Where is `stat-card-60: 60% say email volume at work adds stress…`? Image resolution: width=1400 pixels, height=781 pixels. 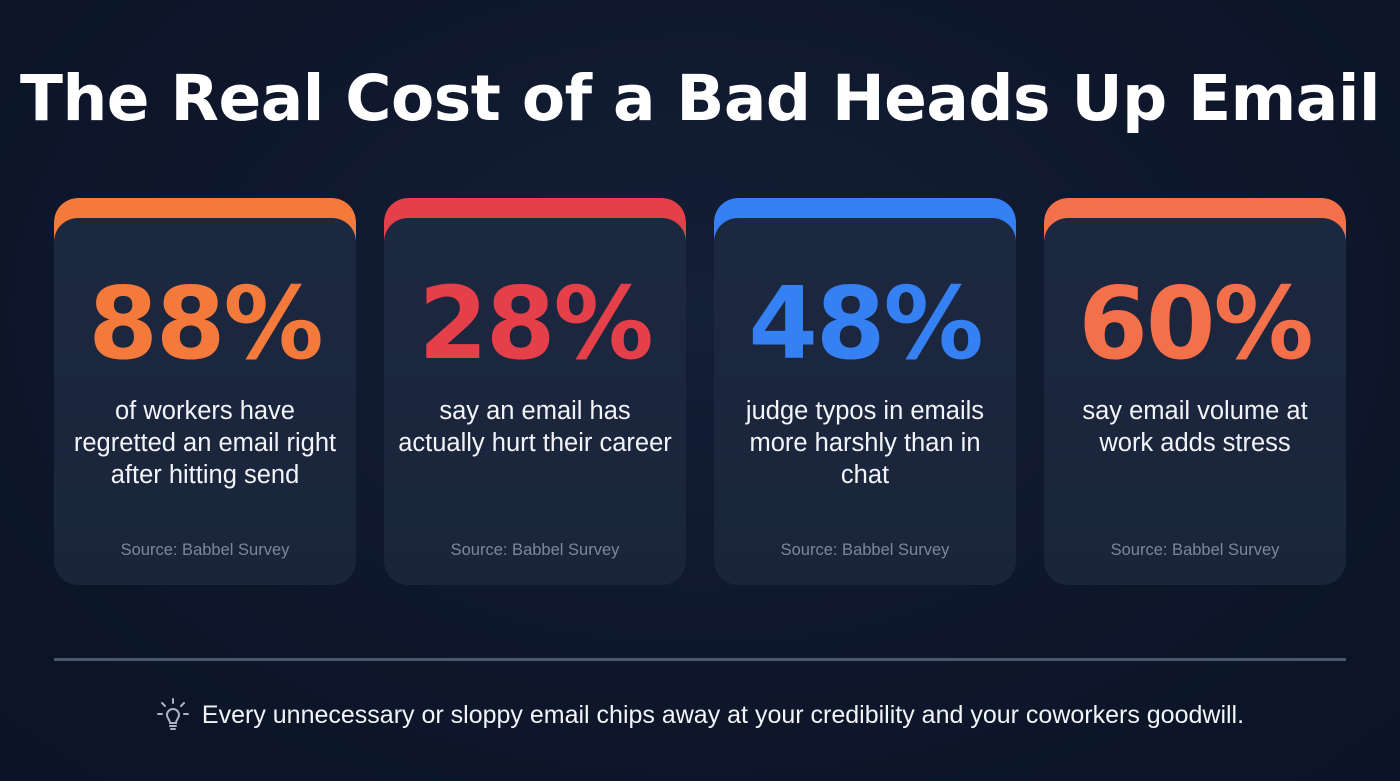
stat-card-60: 60% say email volume at work adds stress… is located at coordinates (1195, 391).